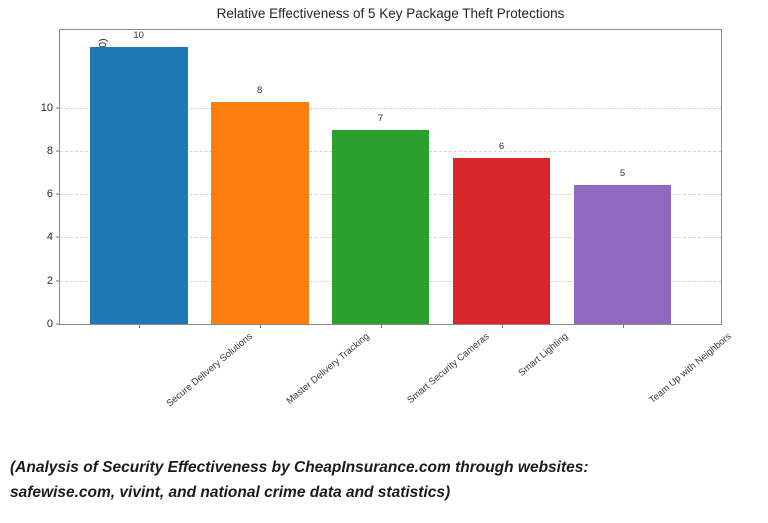  I want to click on bar-value-label: 5, so click(622, 174).